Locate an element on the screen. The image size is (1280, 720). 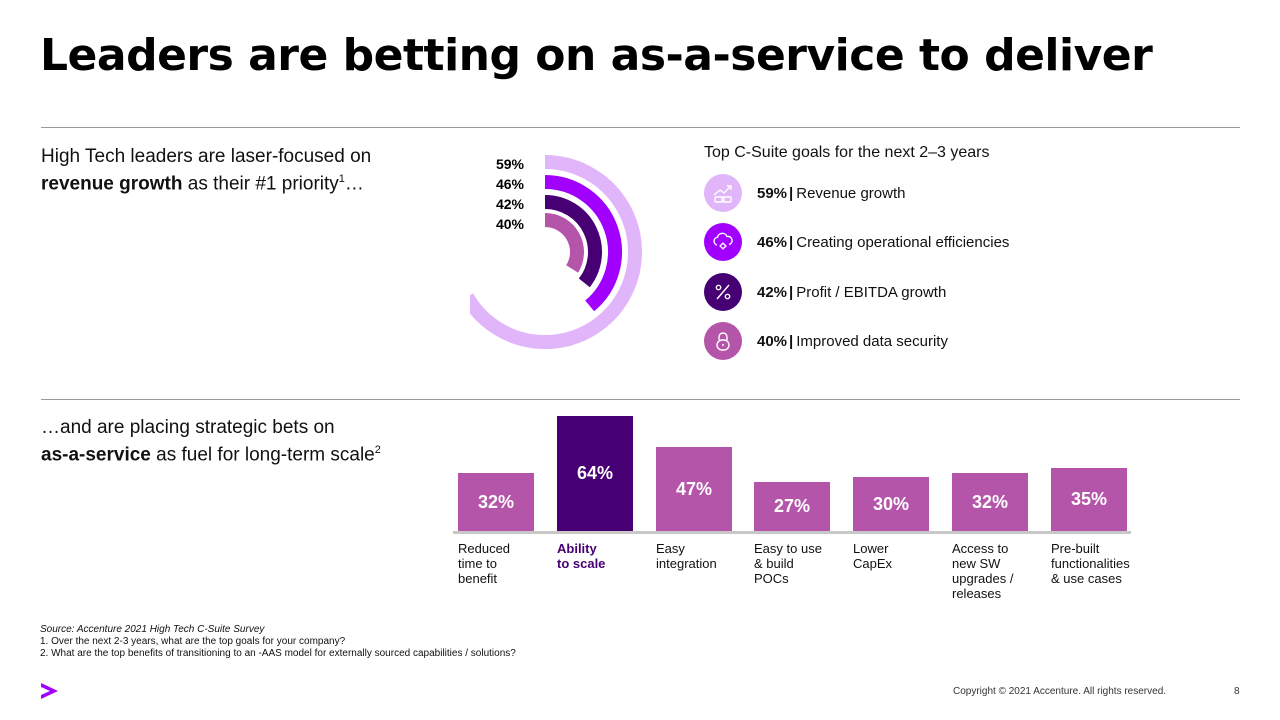
goal-text: 40% | Improved data security is located at coordinates (852, 341).